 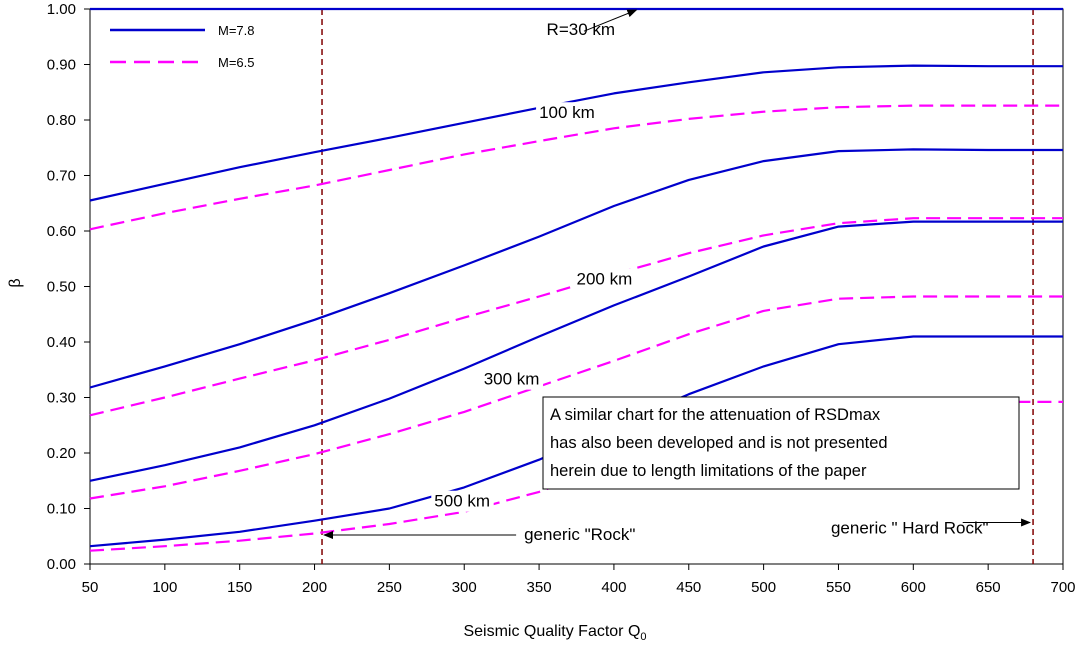 What do you see at coordinates (61, 564) in the screenshot?
I see `y-tick-label: 0.00` at bounding box center [61, 564].